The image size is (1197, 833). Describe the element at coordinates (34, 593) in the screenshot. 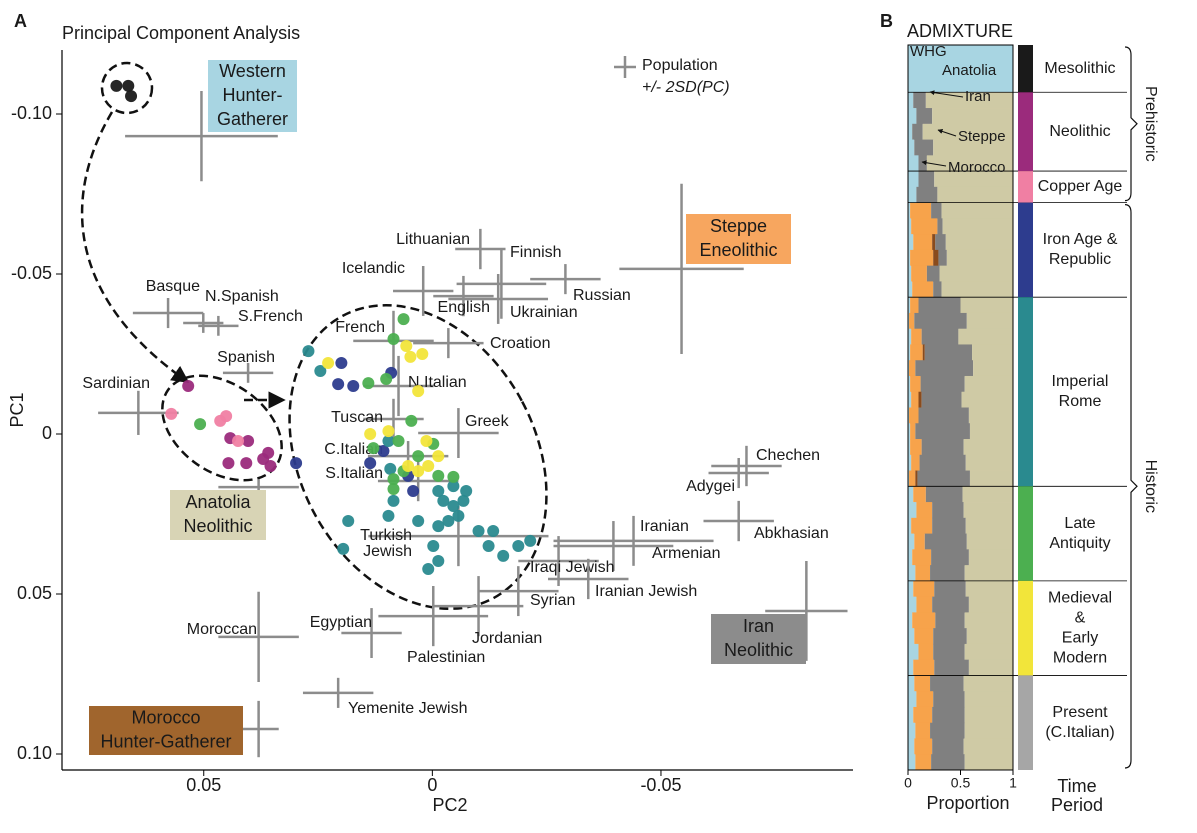

I see `y-tick-label: 0.05` at that location.